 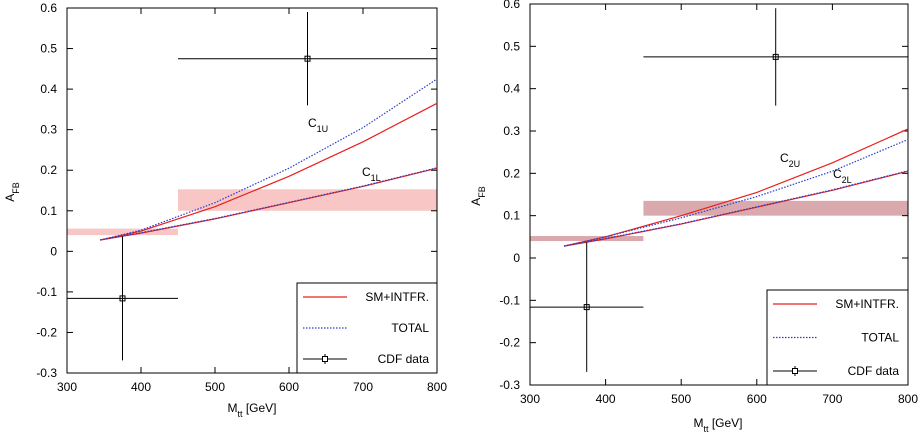 I want to click on curve-label: C1L, so click(x=371, y=174).